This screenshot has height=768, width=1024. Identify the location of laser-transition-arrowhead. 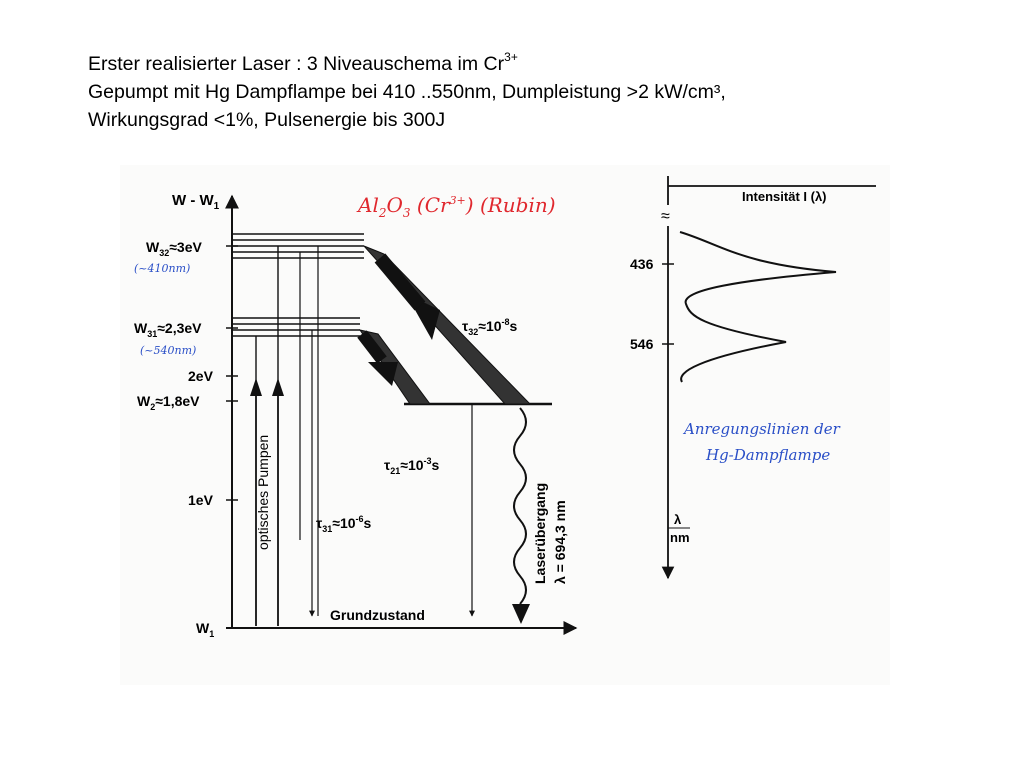
(521, 614).